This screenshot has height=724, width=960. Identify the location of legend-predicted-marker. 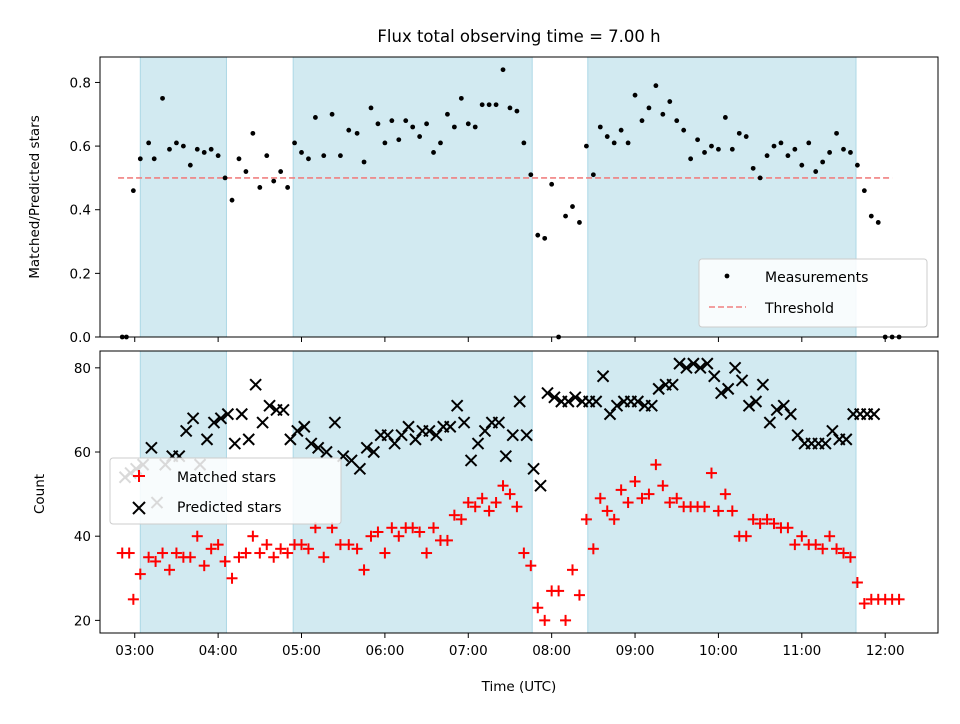
(139, 508).